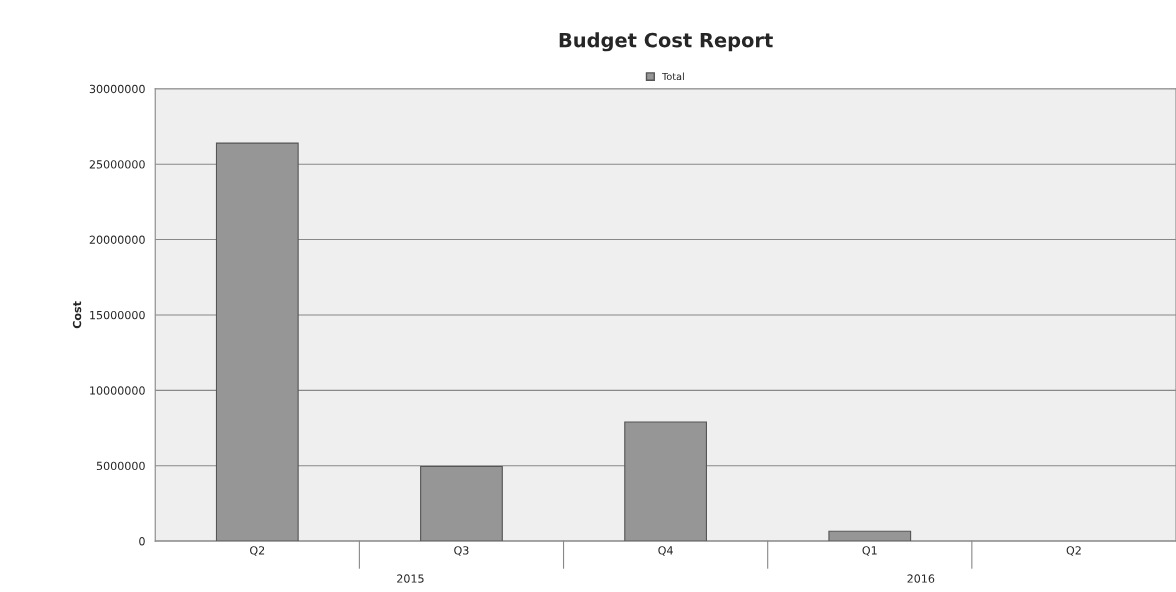 The height and width of the screenshot is (592, 1176). What do you see at coordinates (673, 76) in the screenshot?
I see `legend-label: Total` at bounding box center [673, 76].